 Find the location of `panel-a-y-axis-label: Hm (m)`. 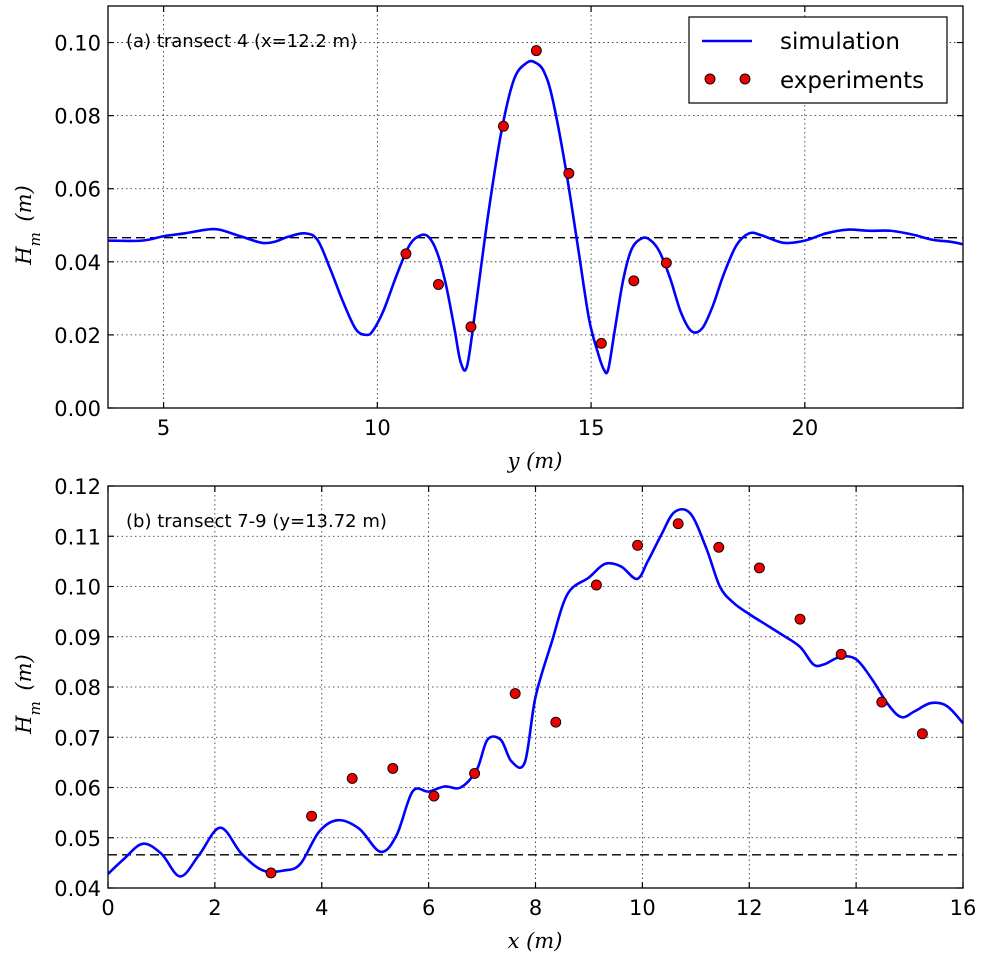

panel-a-y-axis-label: Hm (m) is located at coordinates (28, 225).